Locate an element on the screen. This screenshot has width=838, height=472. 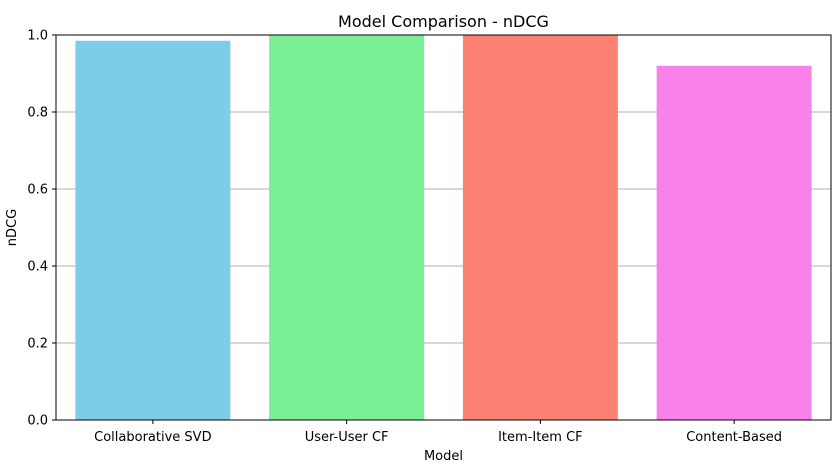
y-tick-label: 1.0 is located at coordinates (37, 36).